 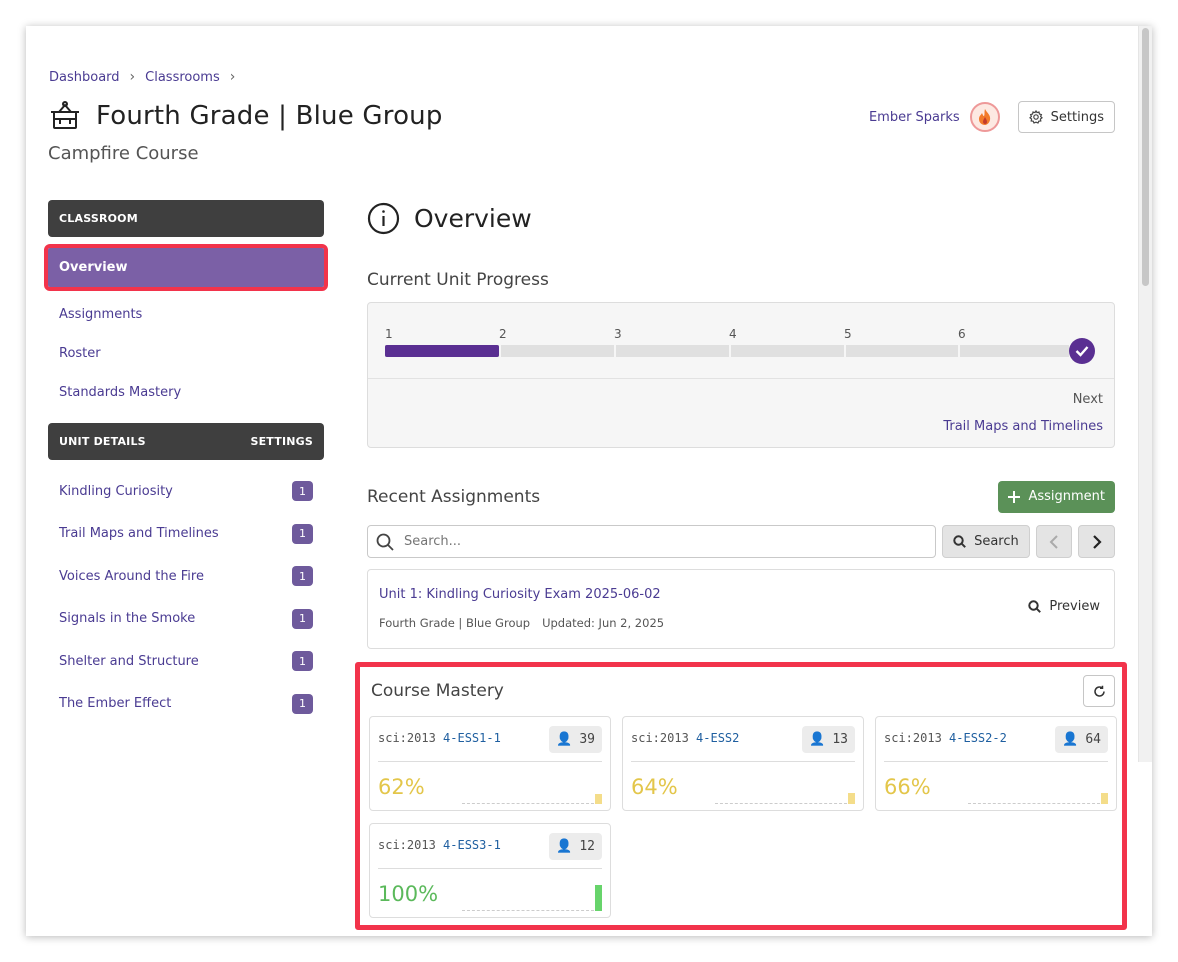 What do you see at coordinates (1066, 496) in the screenshot?
I see `add-assignment-label: Assignment` at bounding box center [1066, 496].